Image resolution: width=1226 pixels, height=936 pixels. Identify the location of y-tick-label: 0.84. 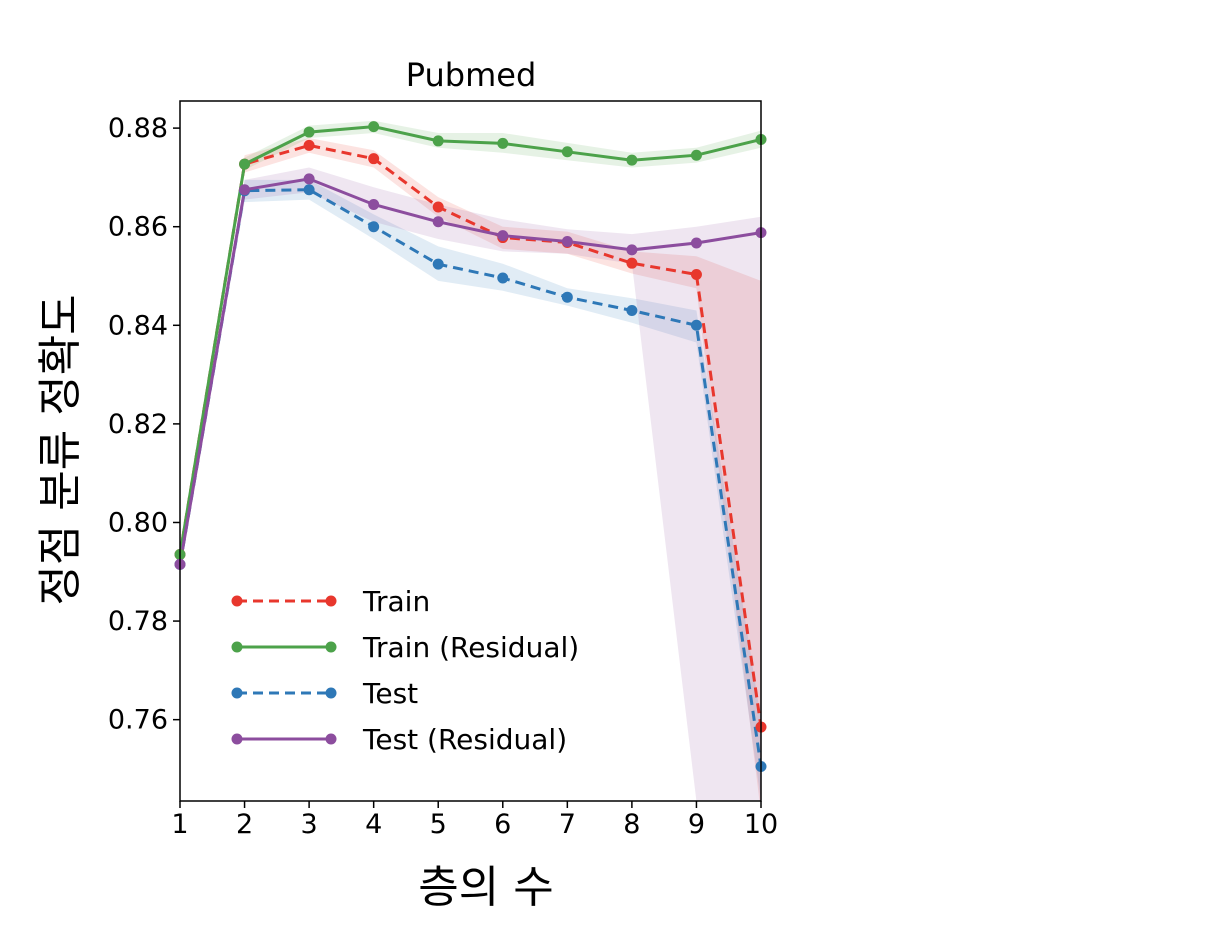
(138, 325).